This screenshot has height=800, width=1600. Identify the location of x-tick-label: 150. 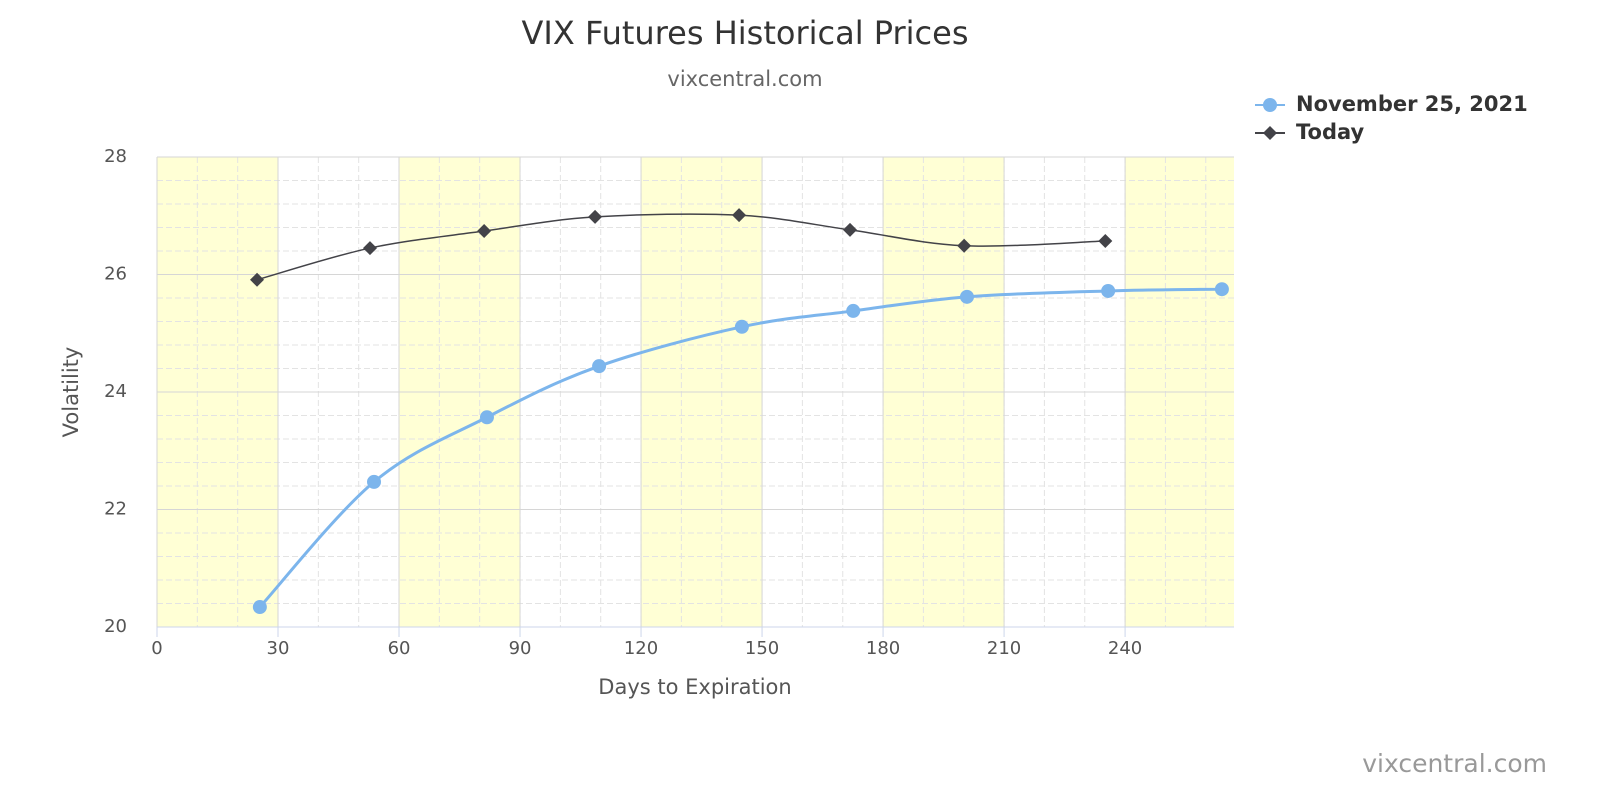
(762, 648).